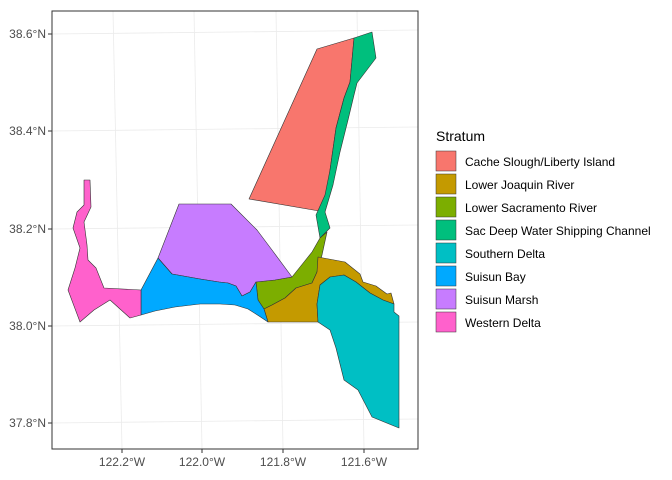 The image size is (672, 480). Describe the element at coordinates (495, 277) in the screenshot. I see `legend-label: Suisun Bay` at that location.